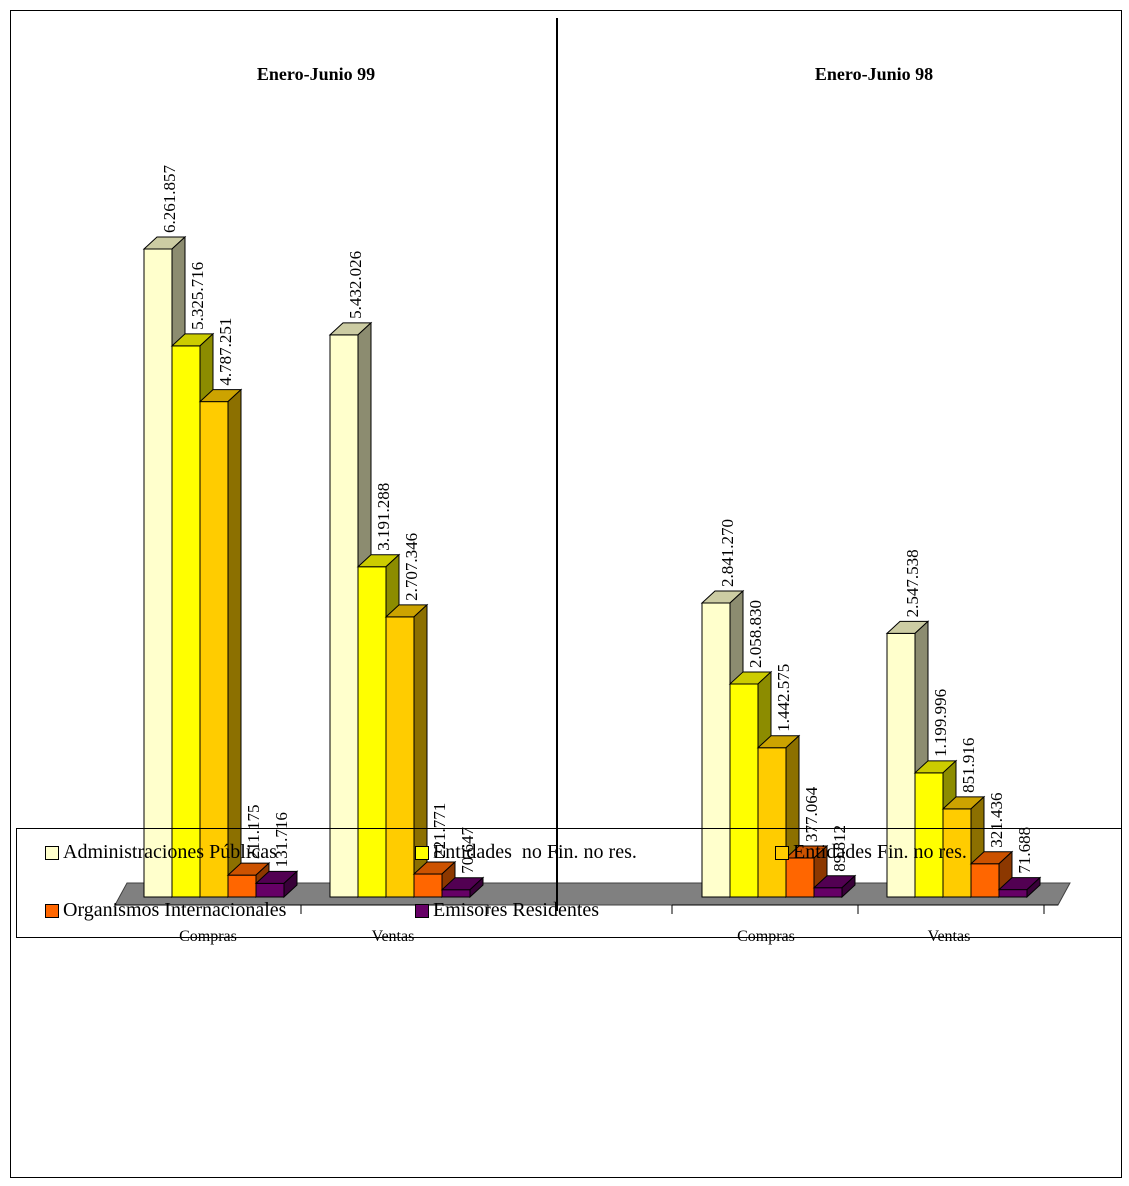  Describe the element at coordinates (316, 74) in the screenshot. I see `panel-title: Enero-Junio 99` at that location.